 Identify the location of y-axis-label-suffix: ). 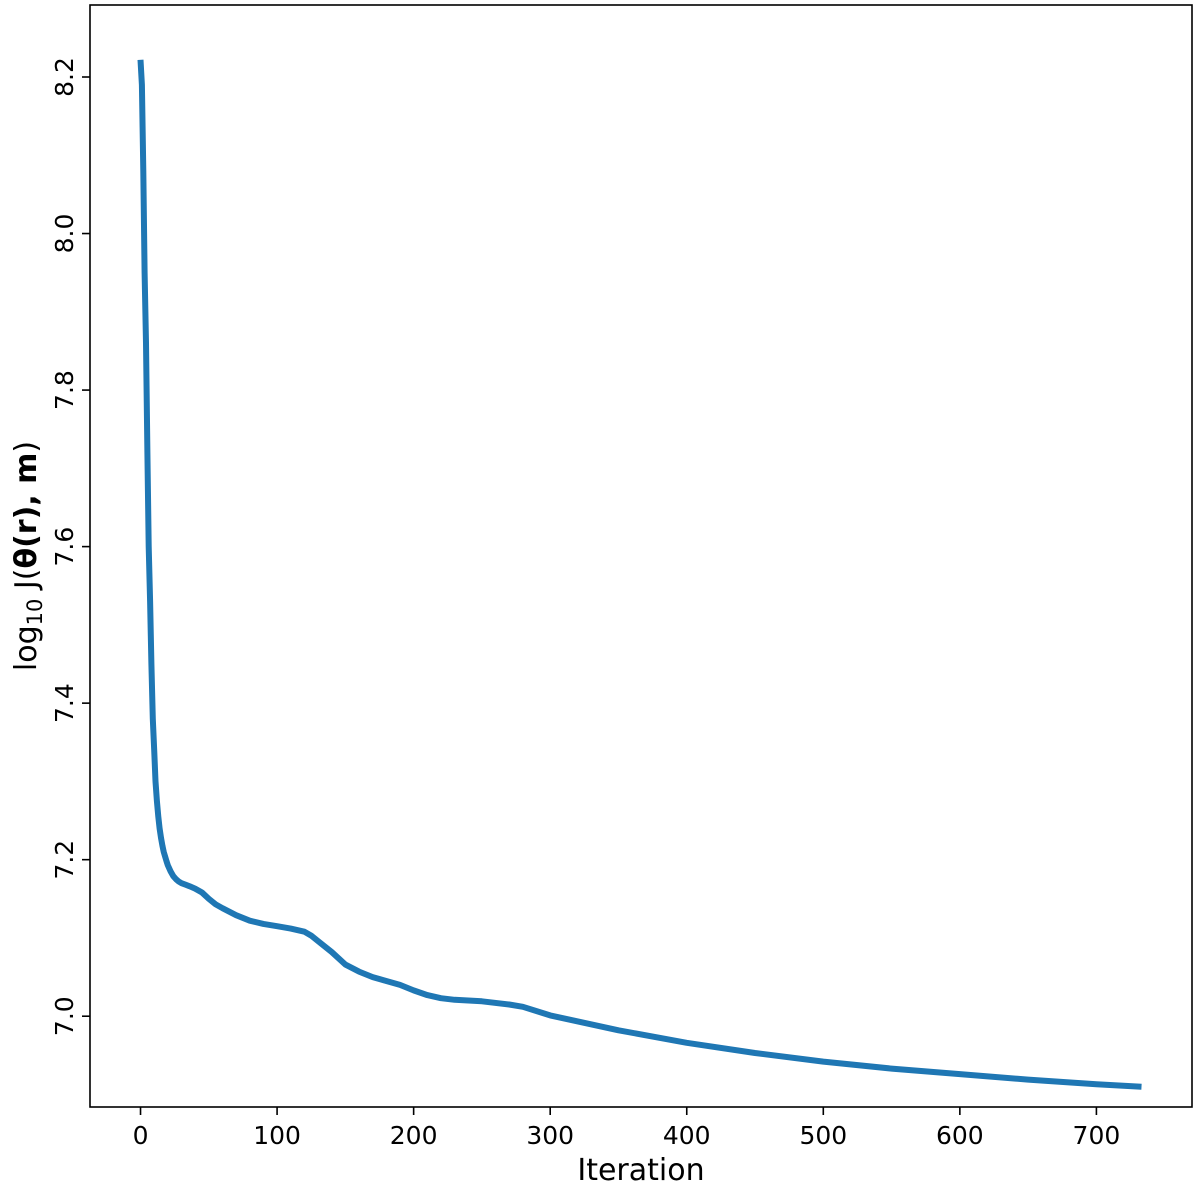
(26, 447).